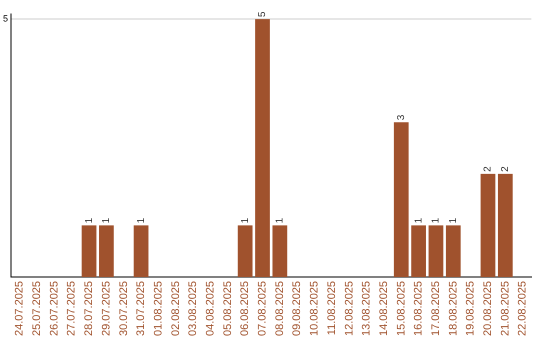 This screenshot has height=340, width=540. What do you see at coordinates (193, 308) in the screenshot?
I see `x-tick-label: 03.08.2025` at bounding box center [193, 308].